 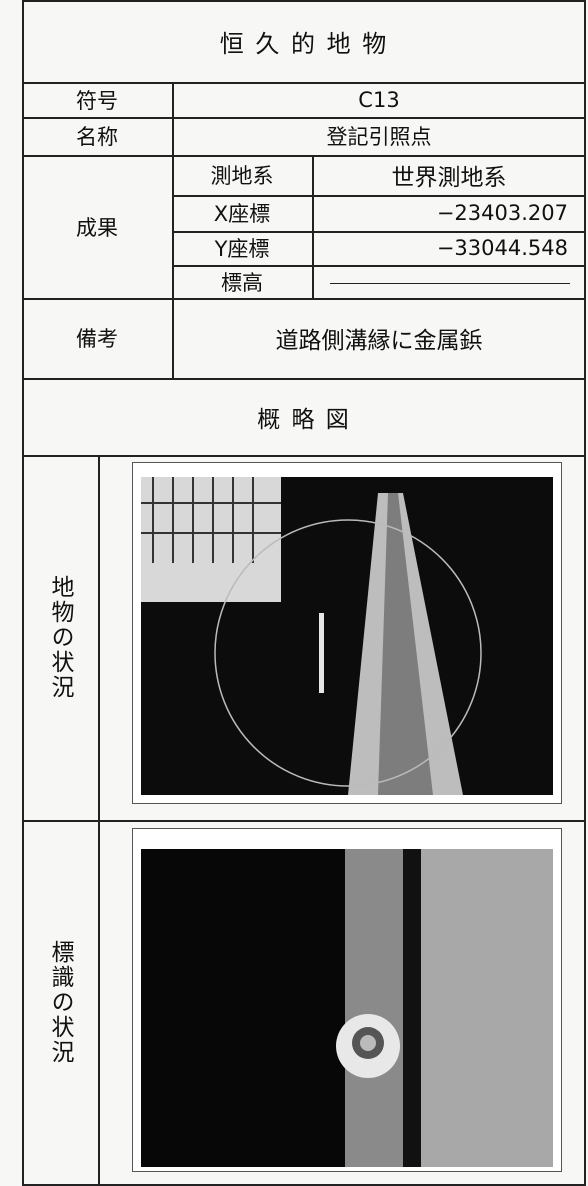 I want to click on blank-line, so click(x=450, y=283).